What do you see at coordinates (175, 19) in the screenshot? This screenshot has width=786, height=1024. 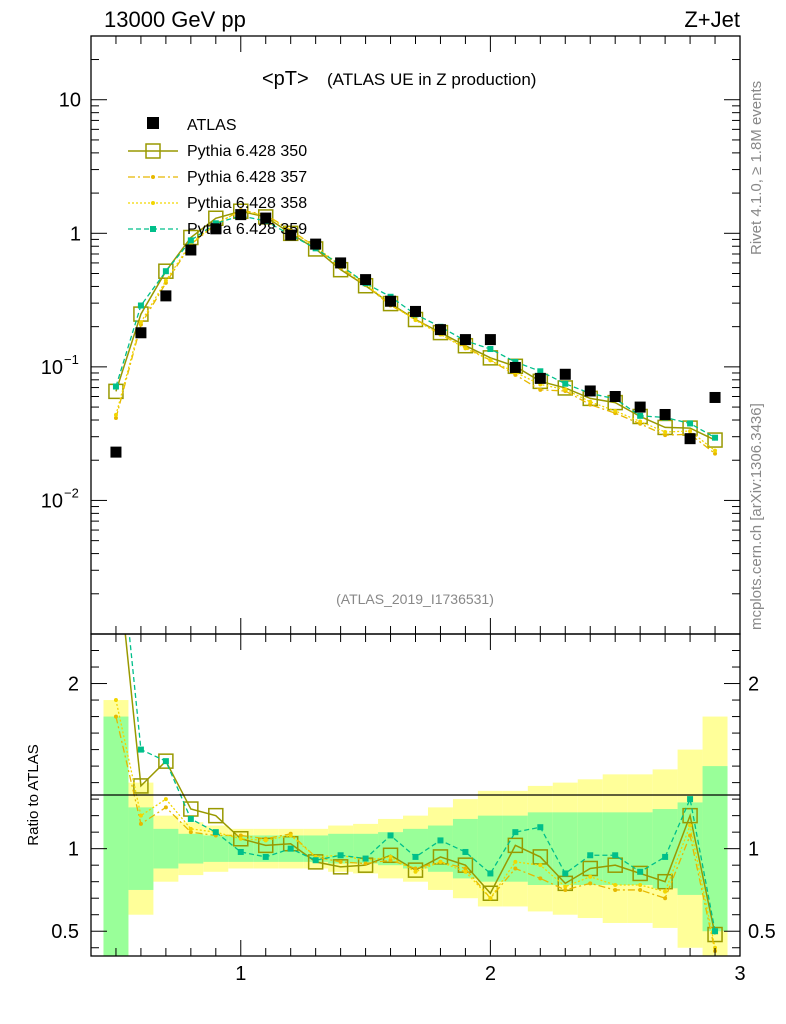 I see `header-left: 13000 GeV pp` at bounding box center [175, 19].